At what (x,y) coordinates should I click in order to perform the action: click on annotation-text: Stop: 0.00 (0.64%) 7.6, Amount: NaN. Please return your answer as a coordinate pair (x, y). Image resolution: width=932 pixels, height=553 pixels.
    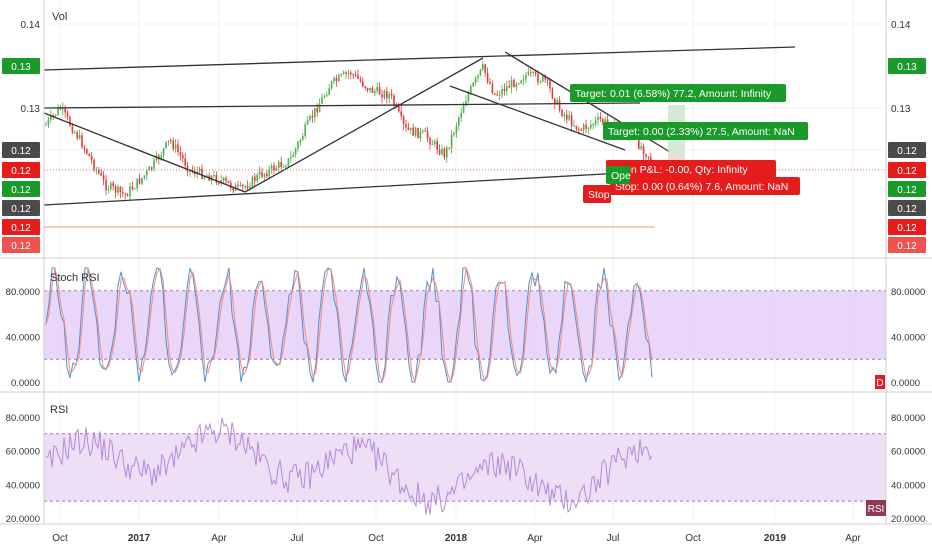
    Looking at the image, I should click on (701, 187).